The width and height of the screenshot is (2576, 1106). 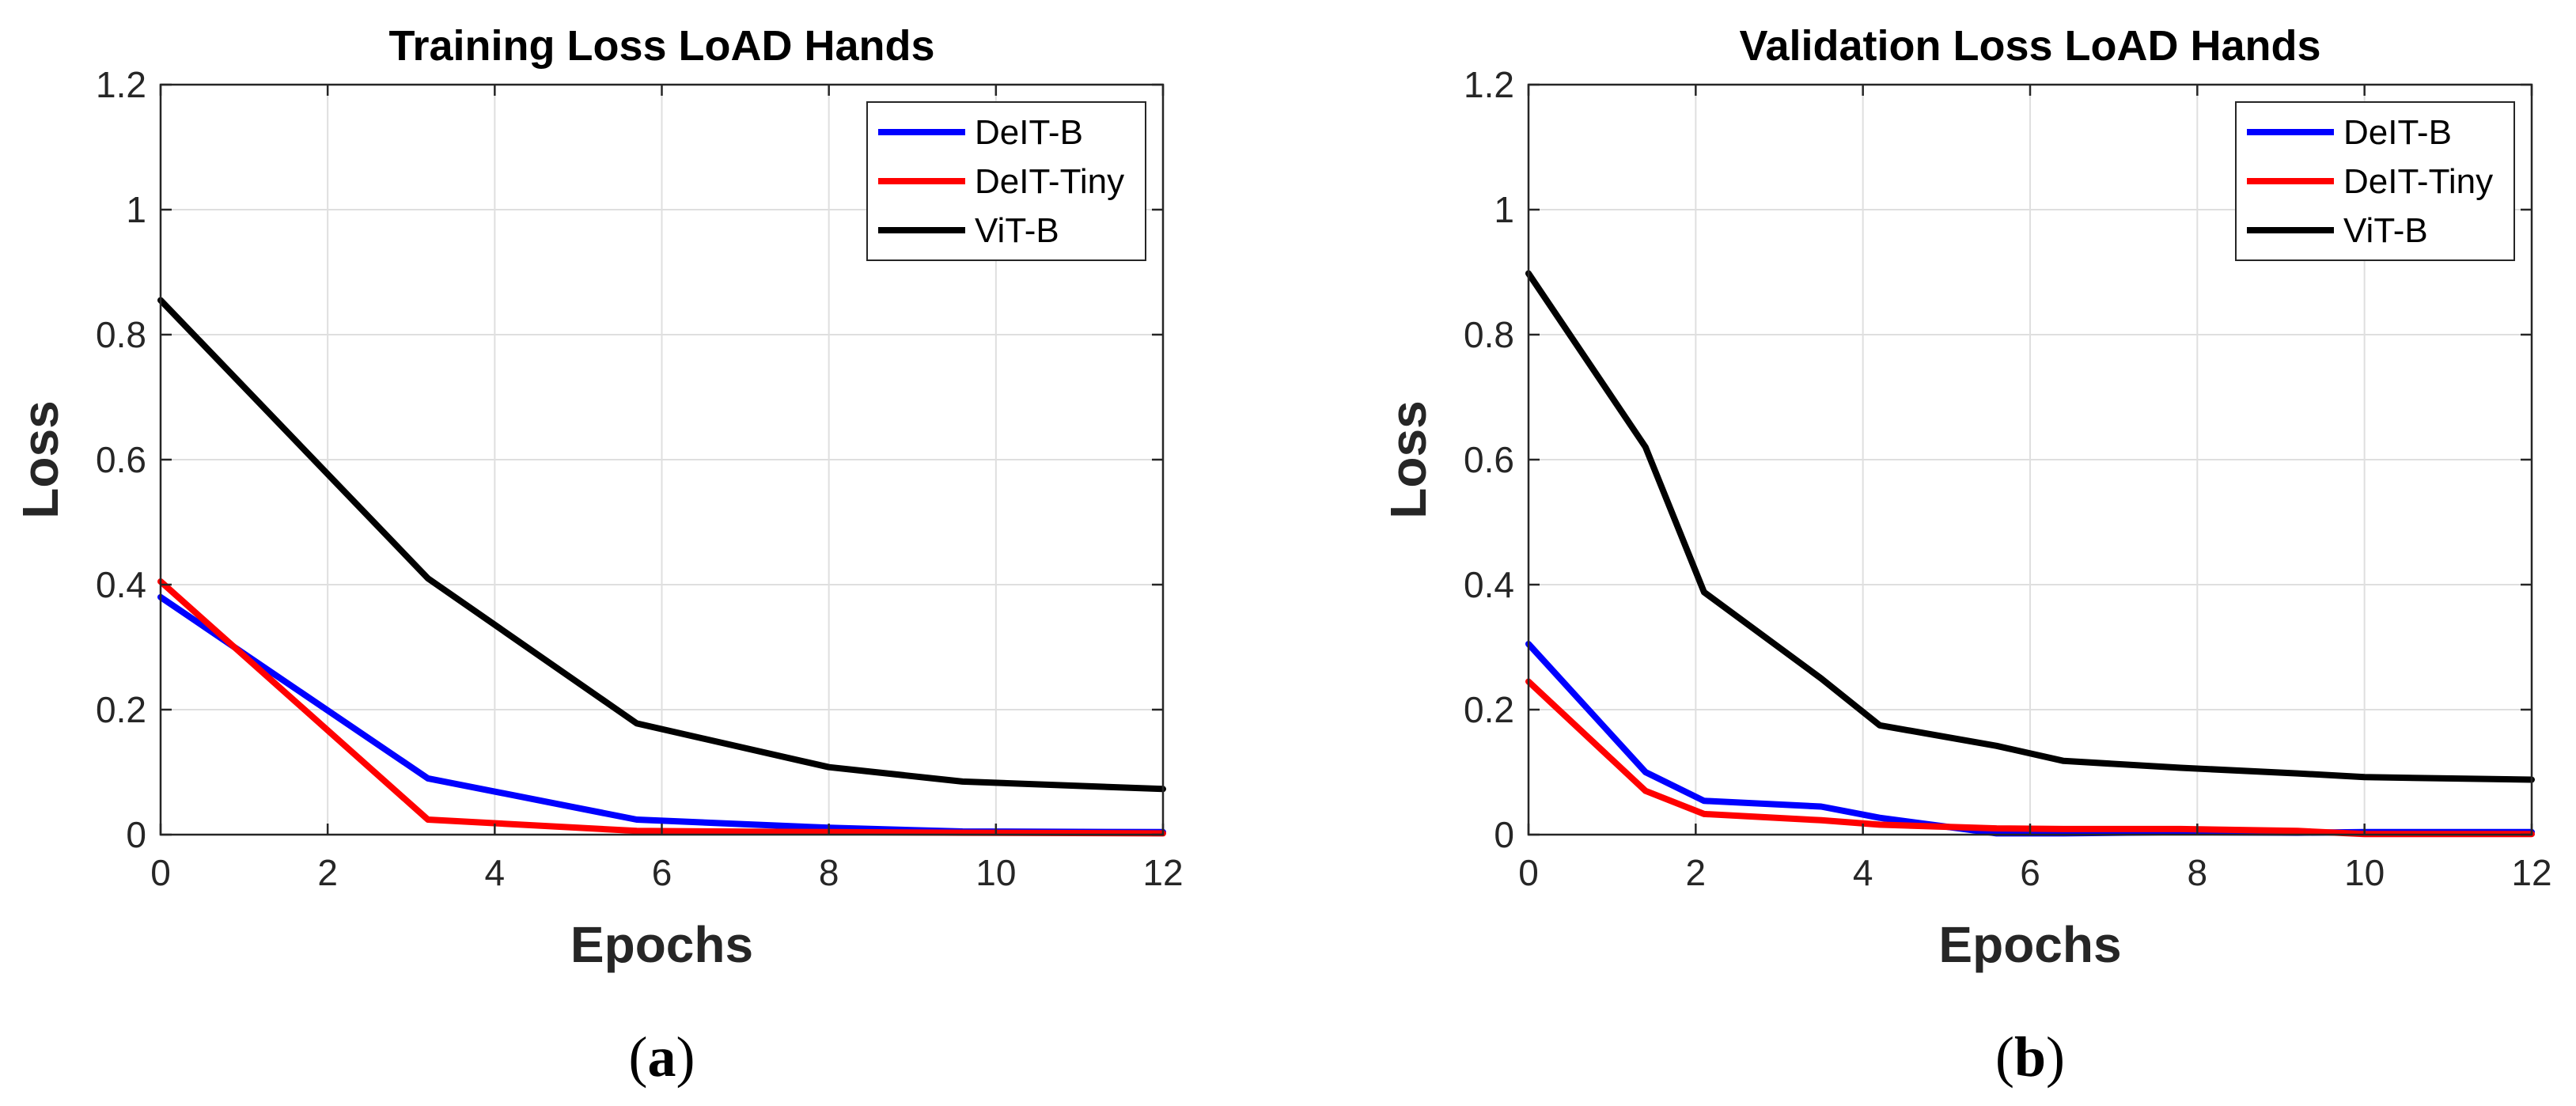 What do you see at coordinates (2029, 46) in the screenshot?
I see `chart-title: Validation Loss LoAD Hands` at bounding box center [2029, 46].